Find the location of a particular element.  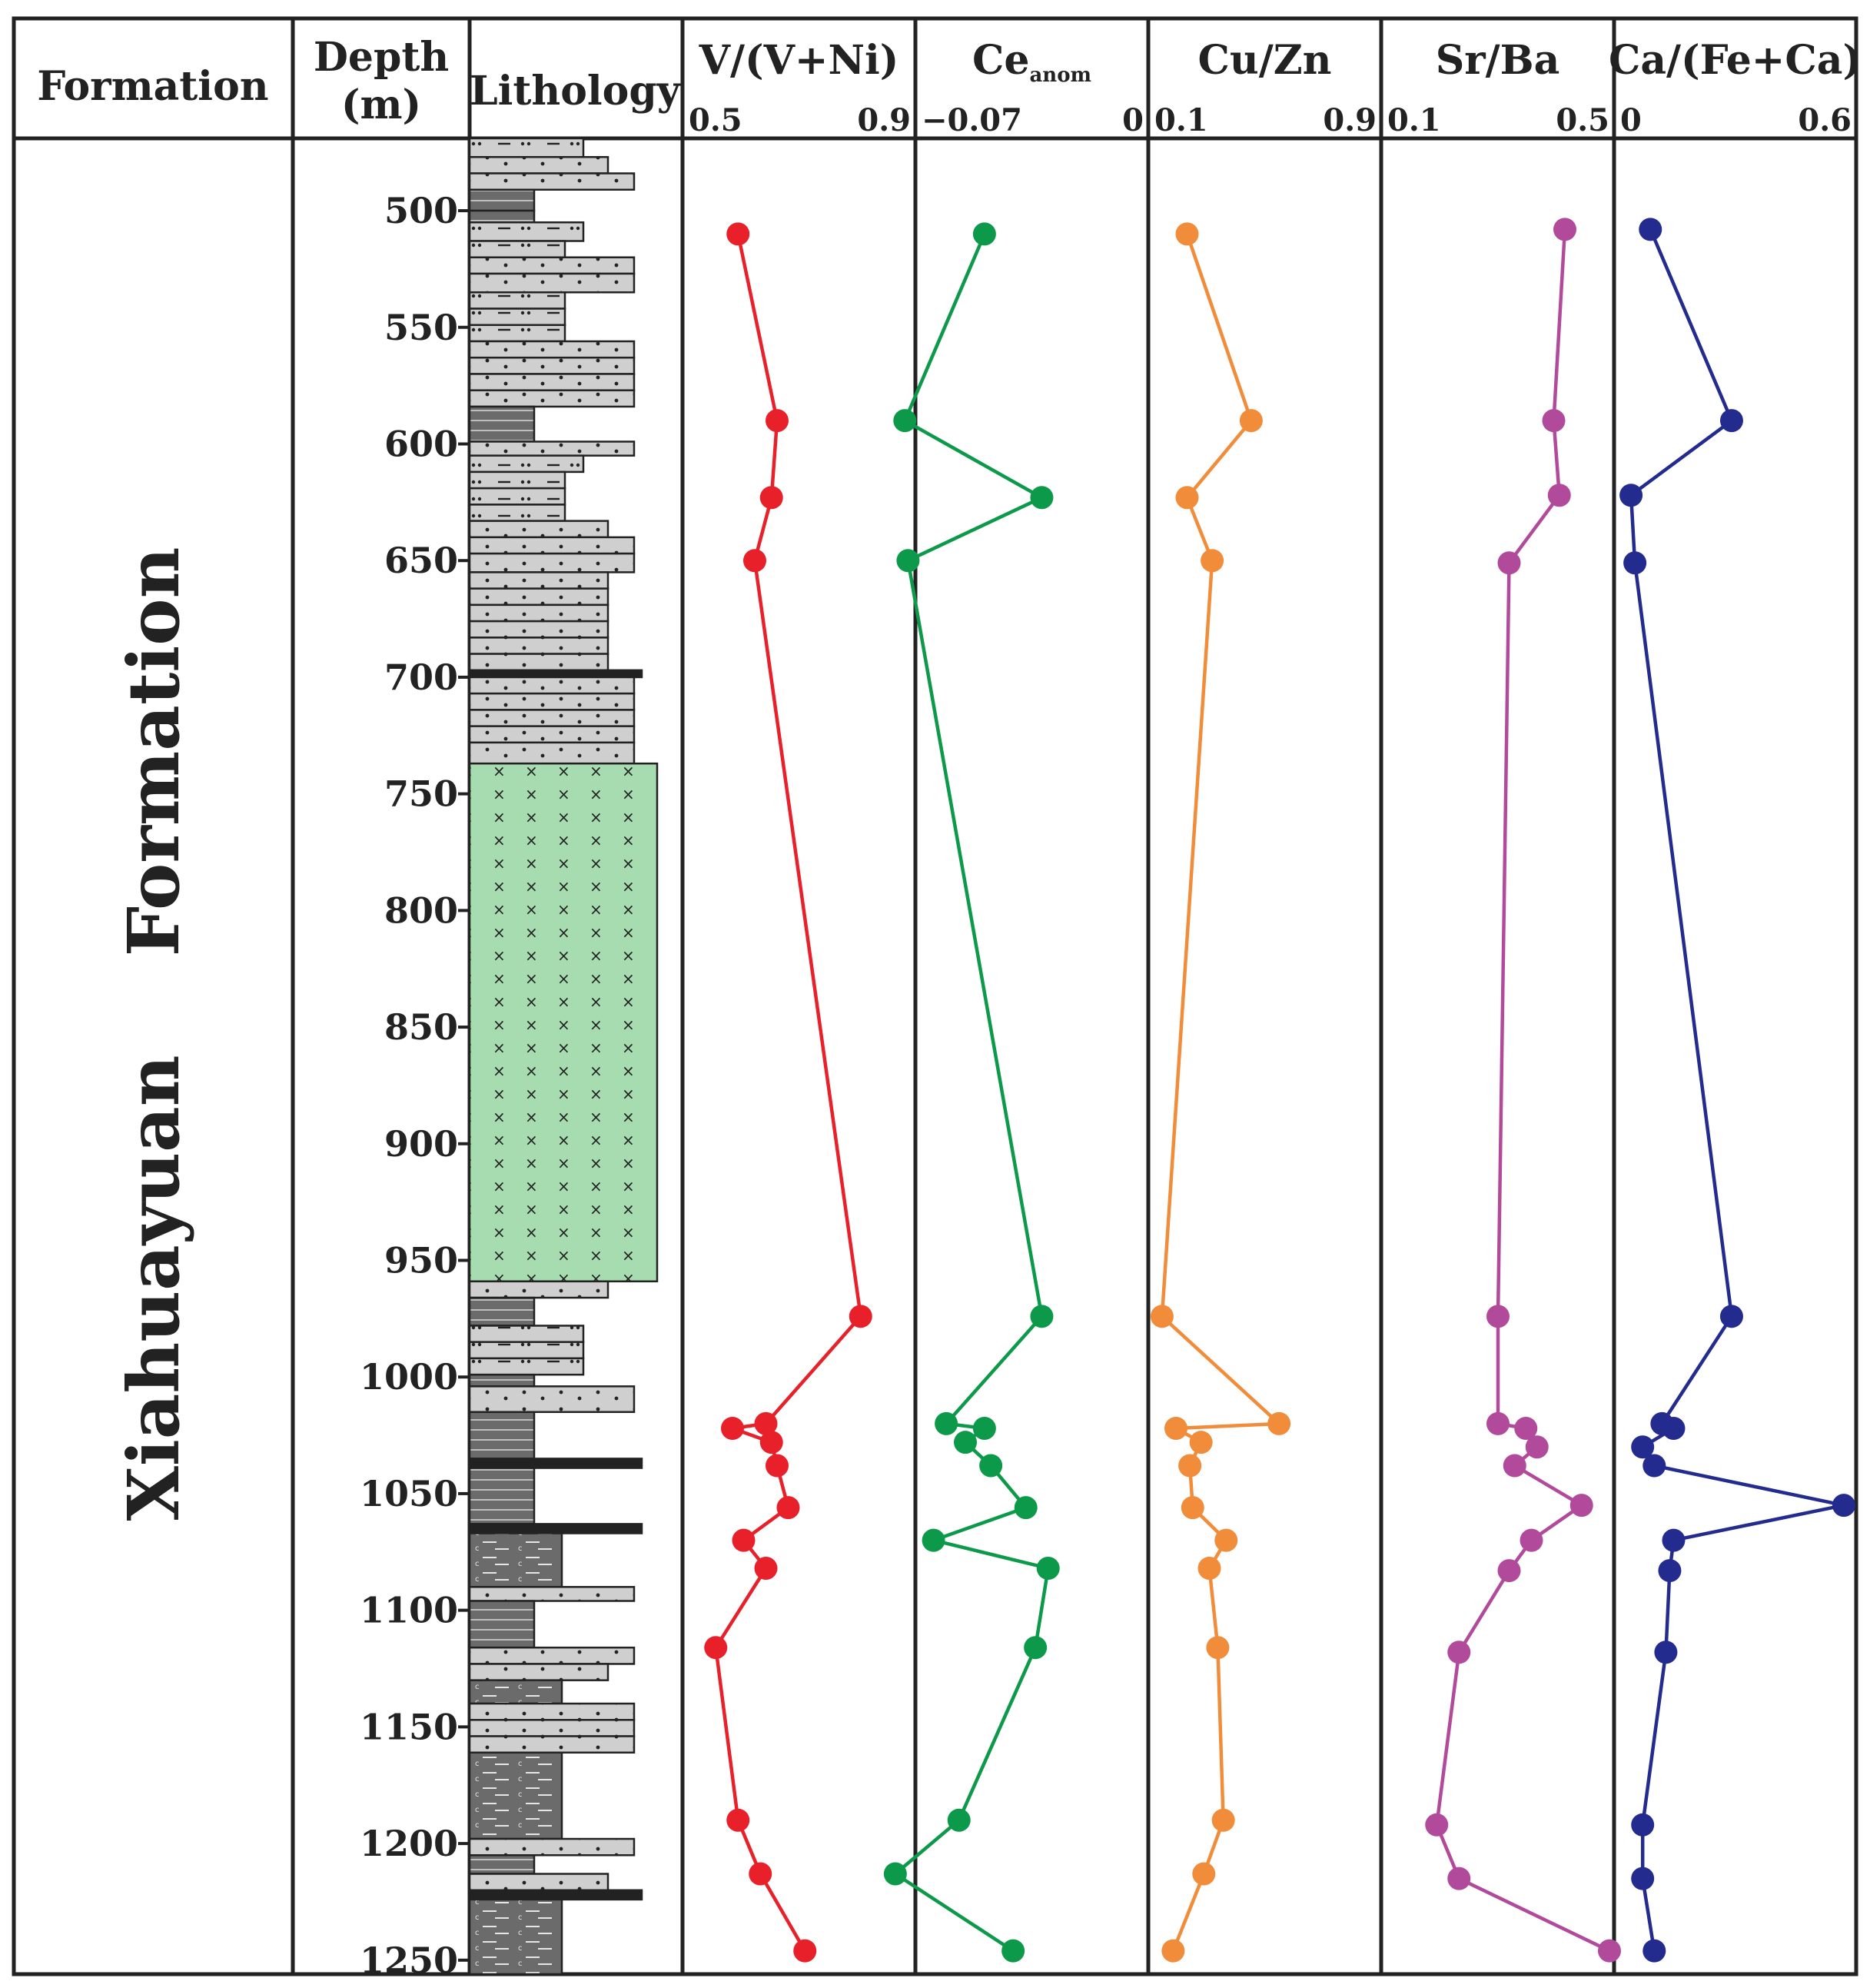

series-title-text: Sr/Ba is located at coordinates (1498, 60).